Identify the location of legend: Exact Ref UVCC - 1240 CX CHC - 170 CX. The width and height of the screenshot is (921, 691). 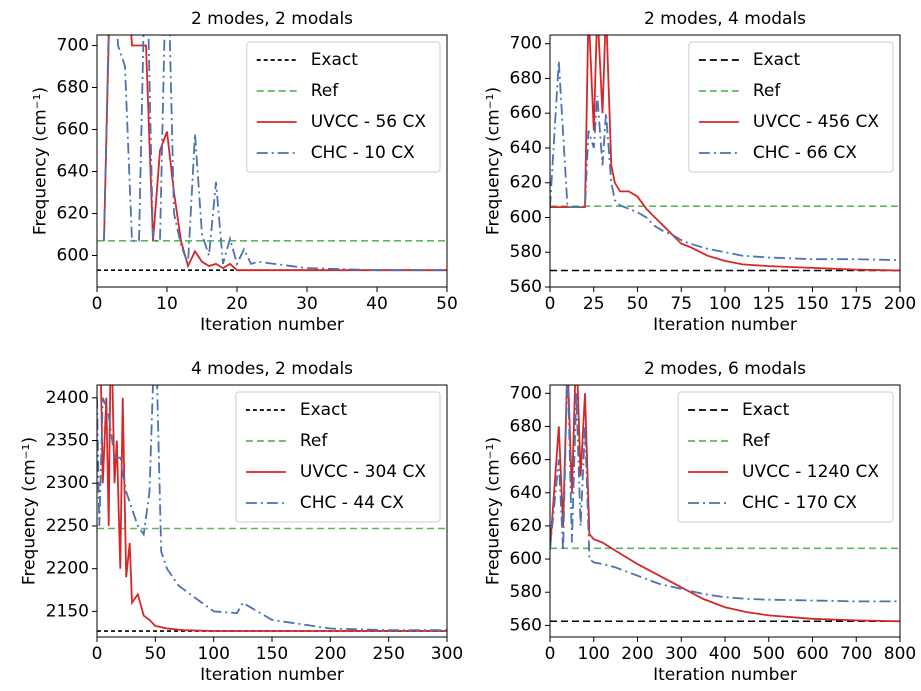
(785, 457).